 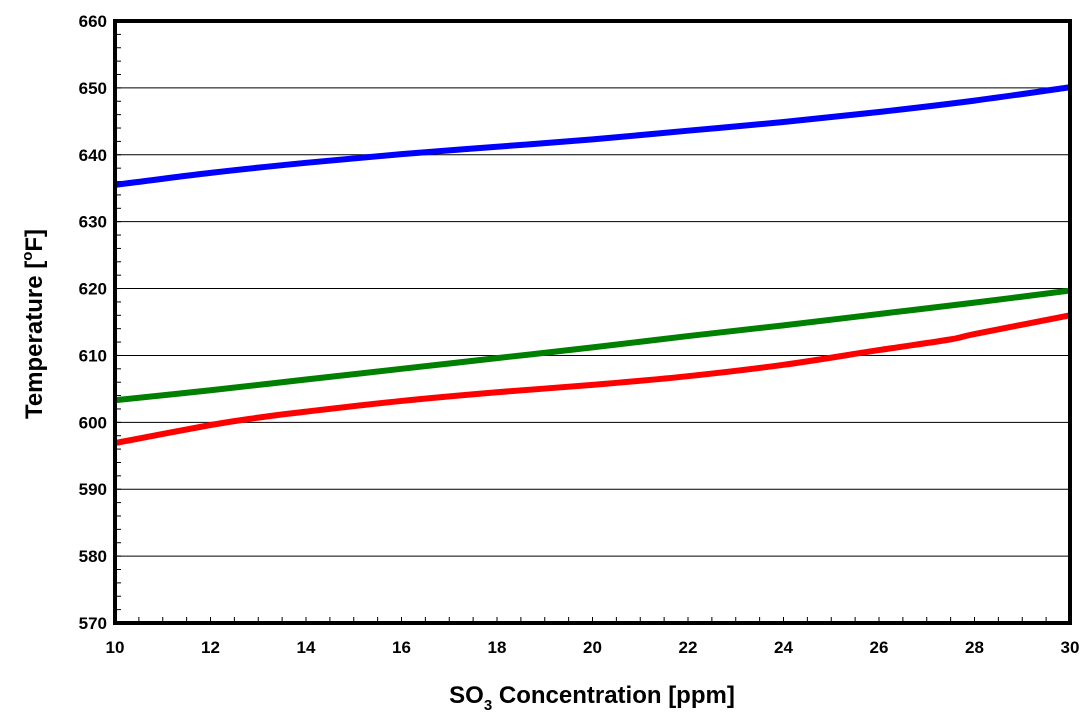 What do you see at coordinates (93, 88) in the screenshot?
I see `y-tick-label: 650` at bounding box center [93, 88].